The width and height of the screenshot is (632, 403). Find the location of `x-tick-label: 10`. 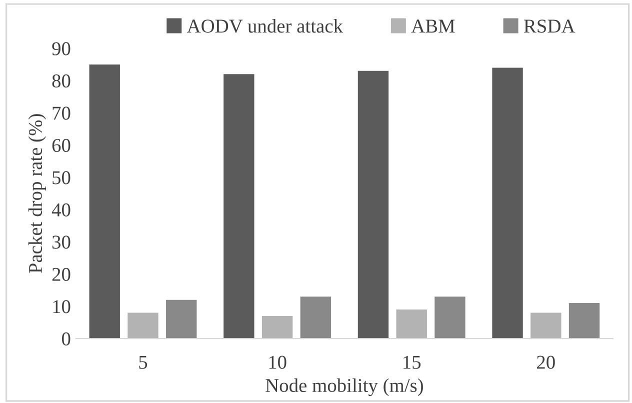

x-tick-label: 10 is located at coordinates (277, 362).